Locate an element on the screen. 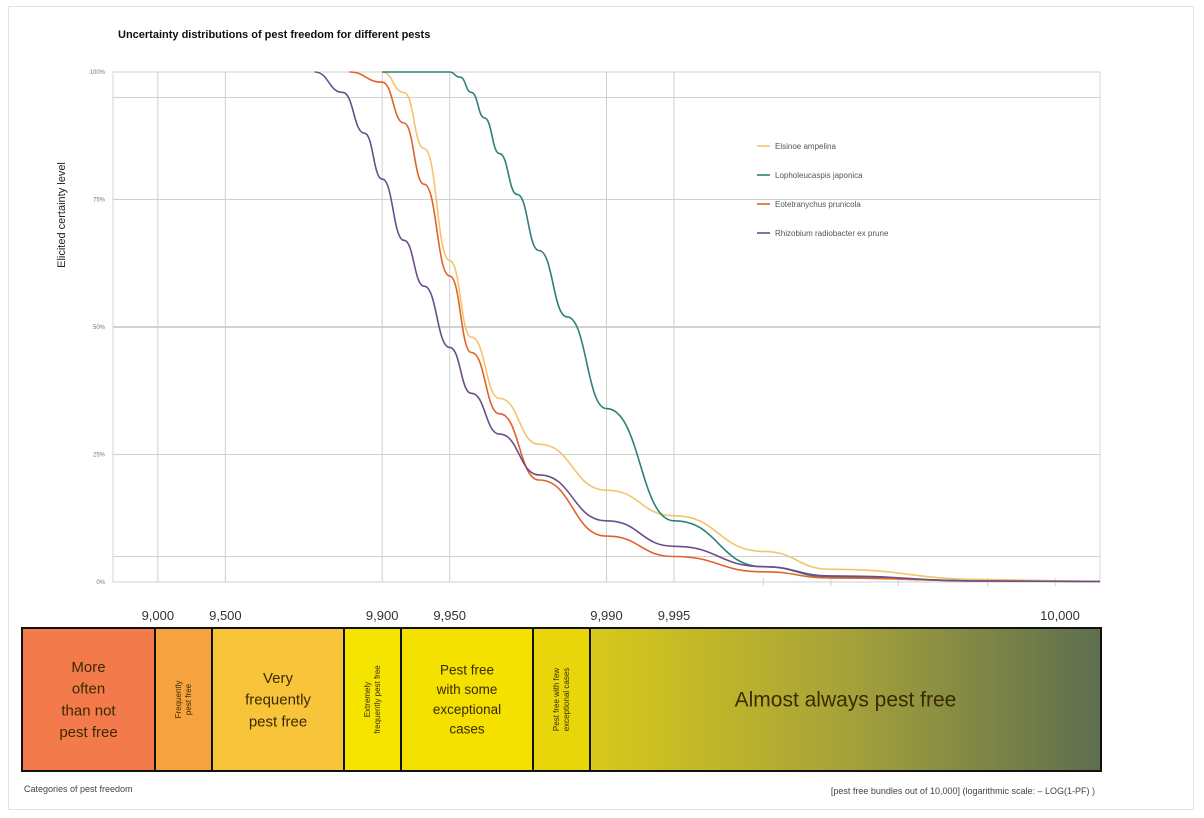 The width and height of the screenshot is (1204, 818). category-label-line: Pest free is located at coordinates (467, 670).